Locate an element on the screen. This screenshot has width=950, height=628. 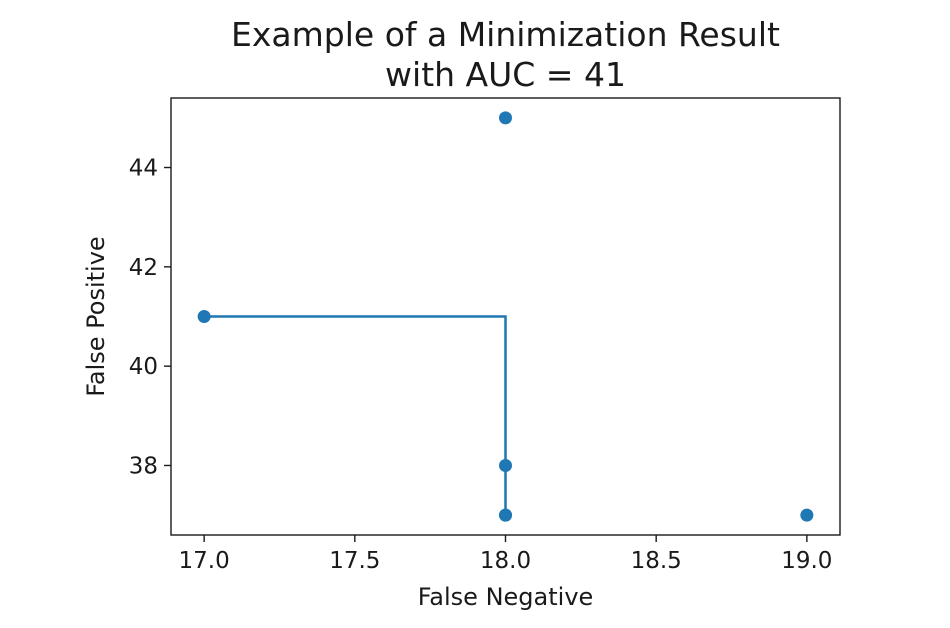
series-lines is located at coordinates (355, 415).